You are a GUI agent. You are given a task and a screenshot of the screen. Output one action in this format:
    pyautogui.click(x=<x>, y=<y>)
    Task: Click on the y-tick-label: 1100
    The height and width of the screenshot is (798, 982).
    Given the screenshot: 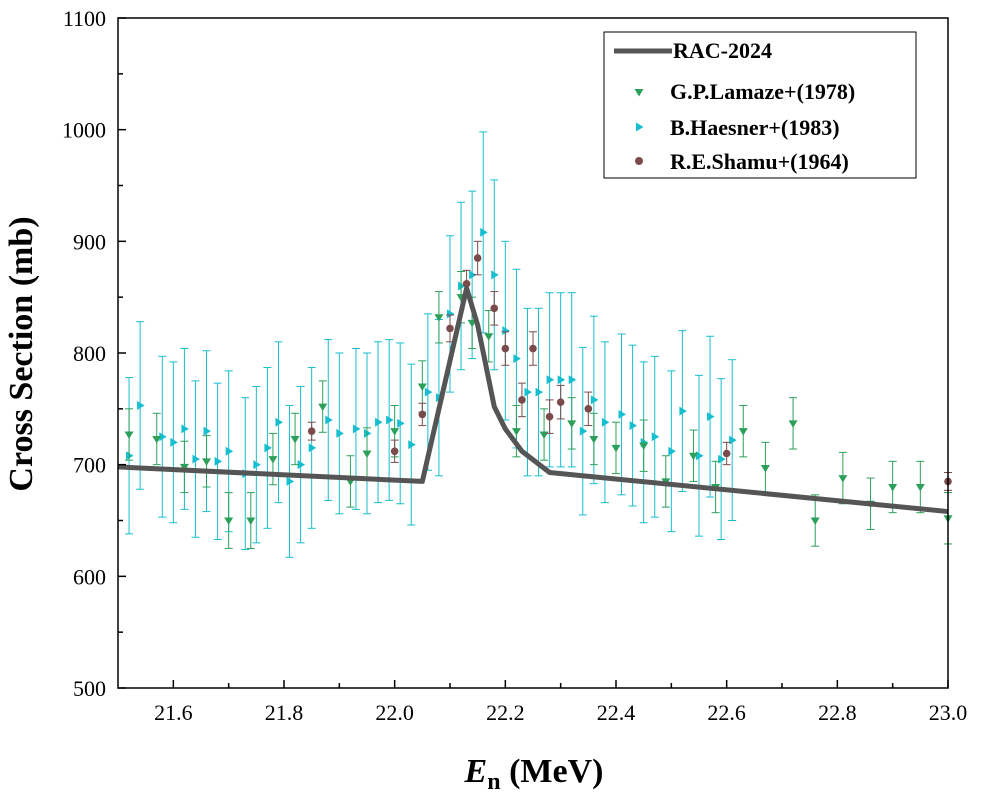 What is the action you would take?
    pyautogui.click(x=84, y=18)
    